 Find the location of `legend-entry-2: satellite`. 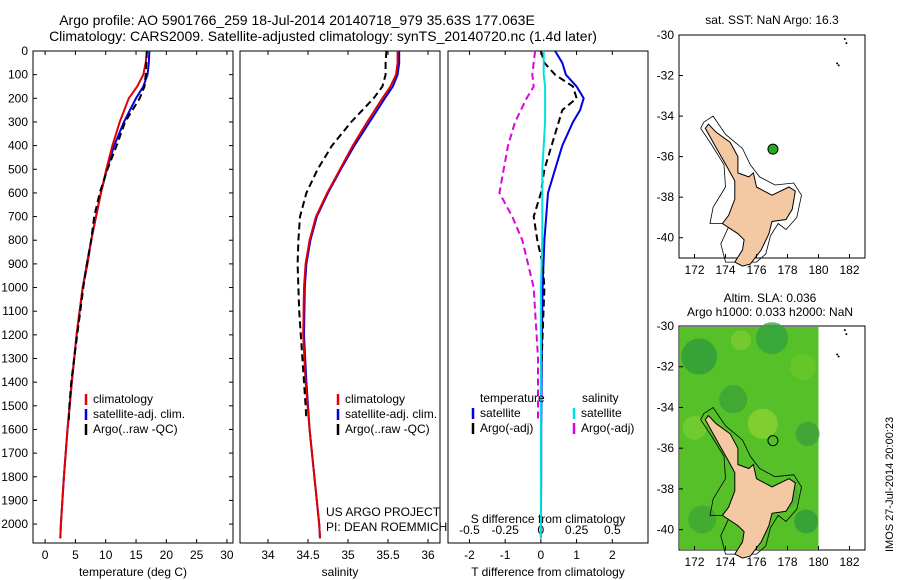

legend-entry-2: satellite is located at coordinates (601, 413).